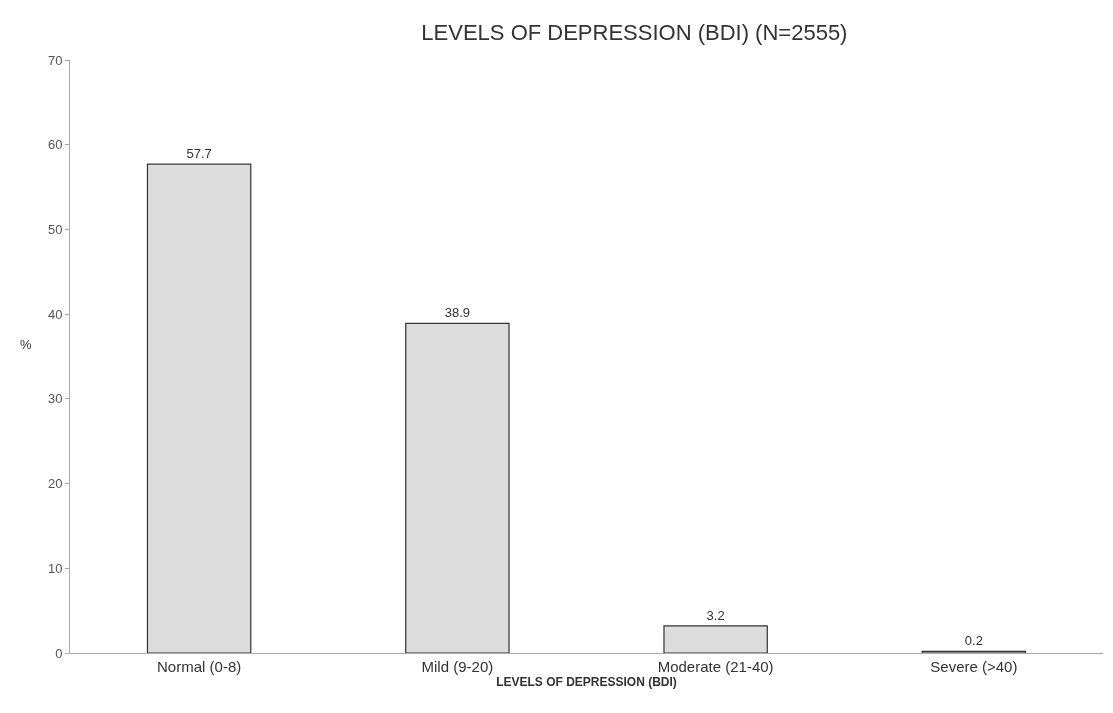 The width and height of the screenshot is (1113, 713). What do you see at coordinates (26, 344) in the screenshot?
I see `y-axis-title: %` at bounding box center [26, 344].